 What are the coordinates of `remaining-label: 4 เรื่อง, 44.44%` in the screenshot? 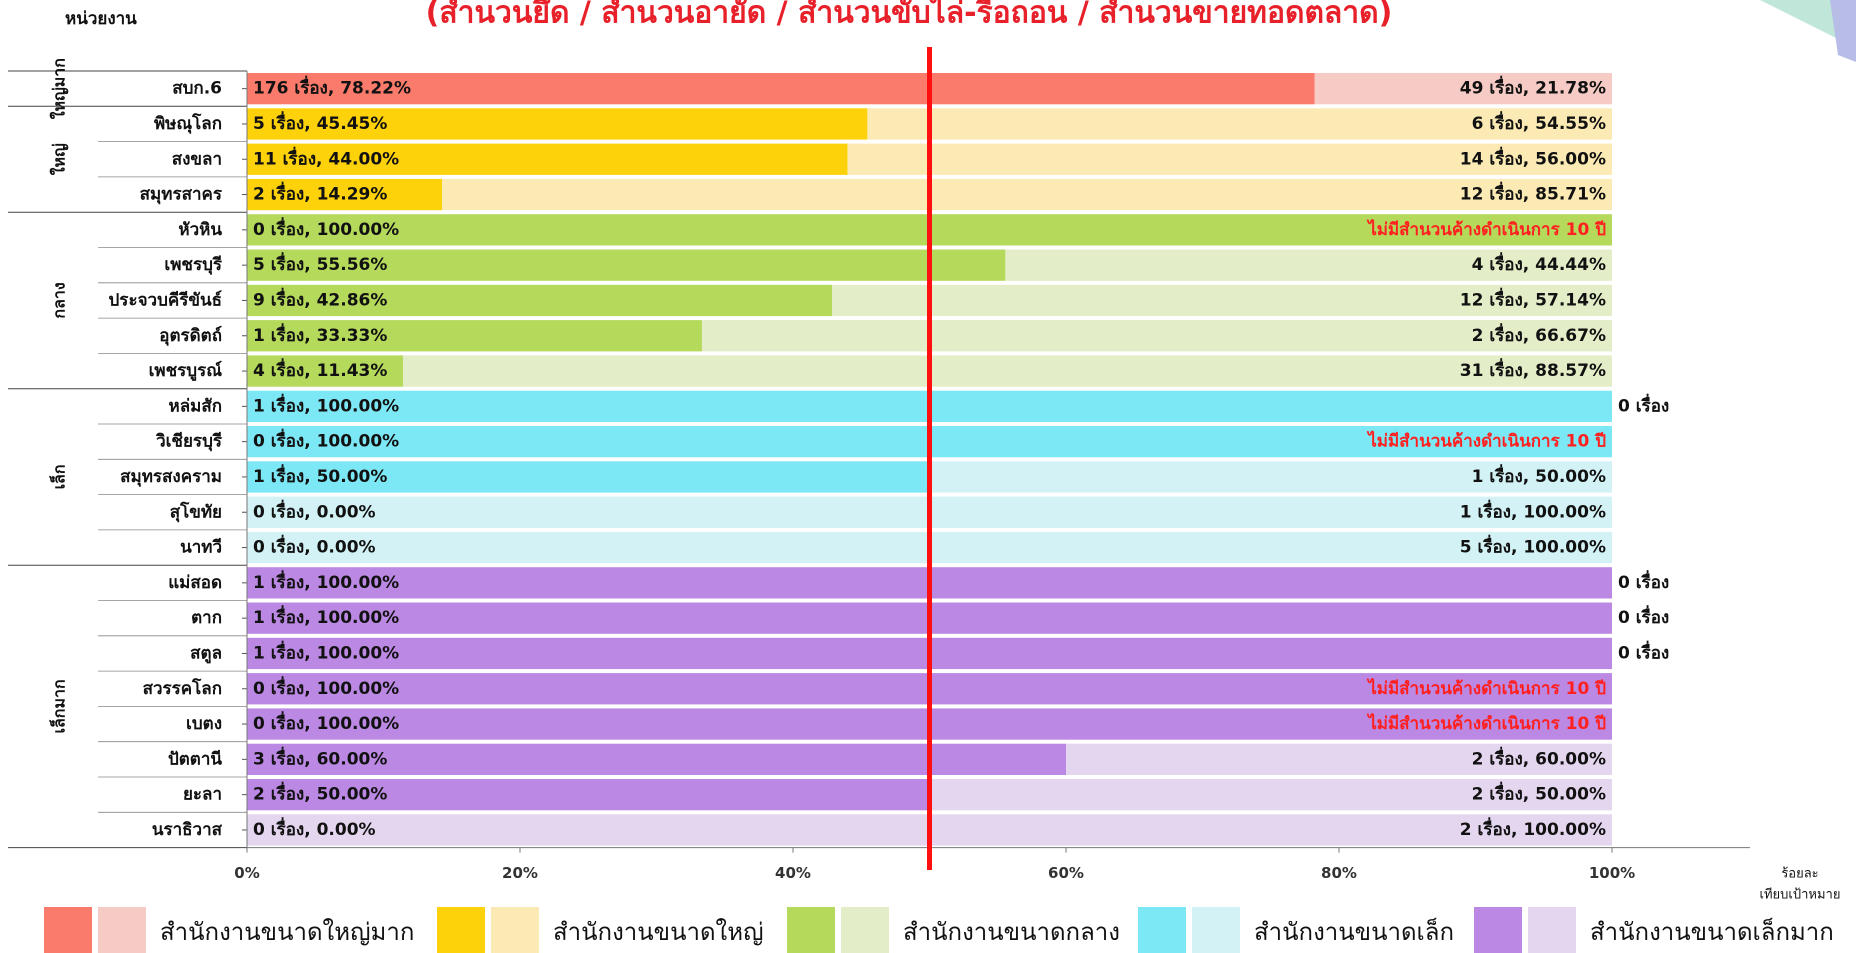 It's located at (1539, 263).